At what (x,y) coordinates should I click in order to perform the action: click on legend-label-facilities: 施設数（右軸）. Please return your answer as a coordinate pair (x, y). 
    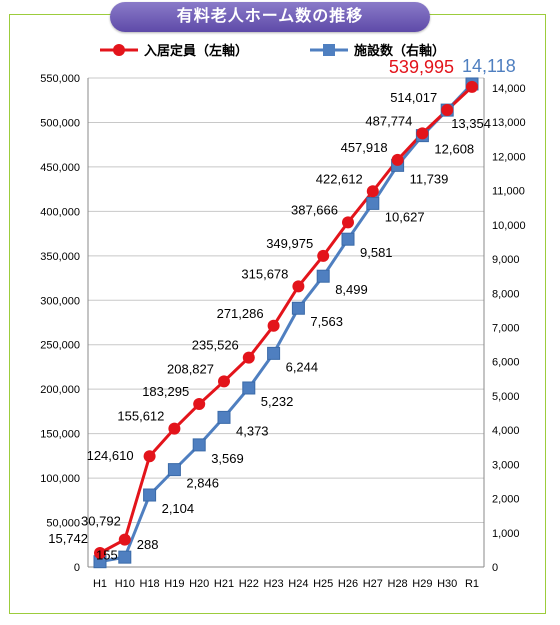
    Looking at the image, I should click on (399, 50).